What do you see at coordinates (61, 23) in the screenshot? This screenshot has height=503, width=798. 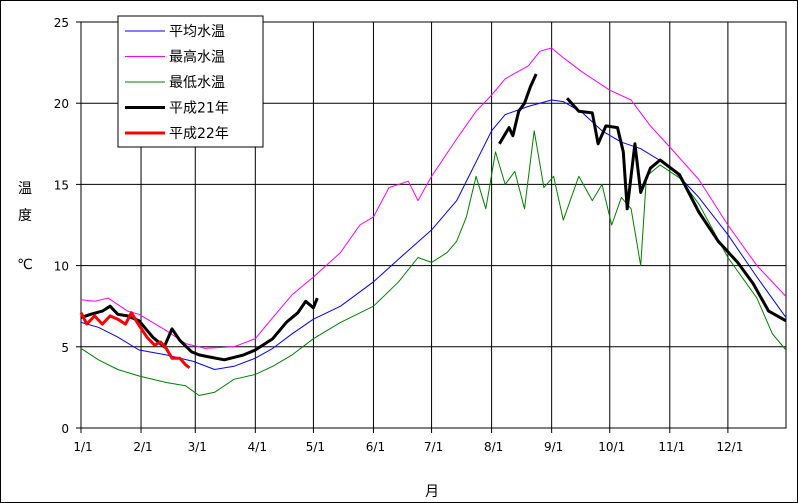 I see `y-tick-label: 25` at bounding box center [61, 23].